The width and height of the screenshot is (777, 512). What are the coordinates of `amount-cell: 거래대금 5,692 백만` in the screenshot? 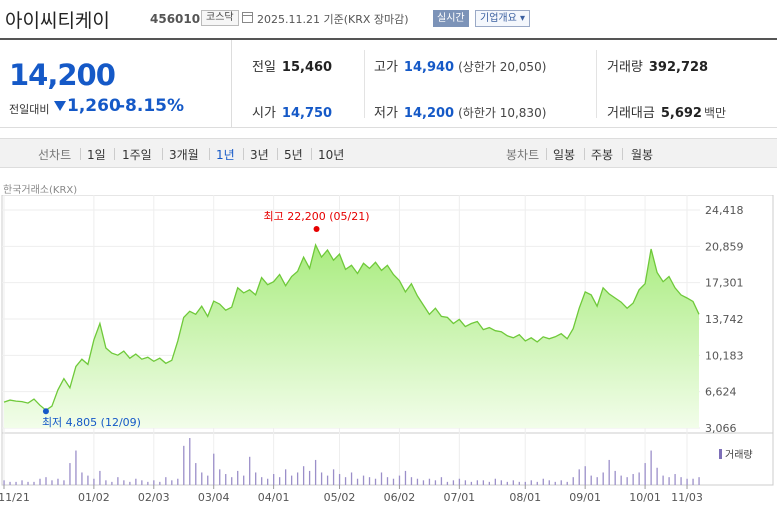 It's located at (666, 111).